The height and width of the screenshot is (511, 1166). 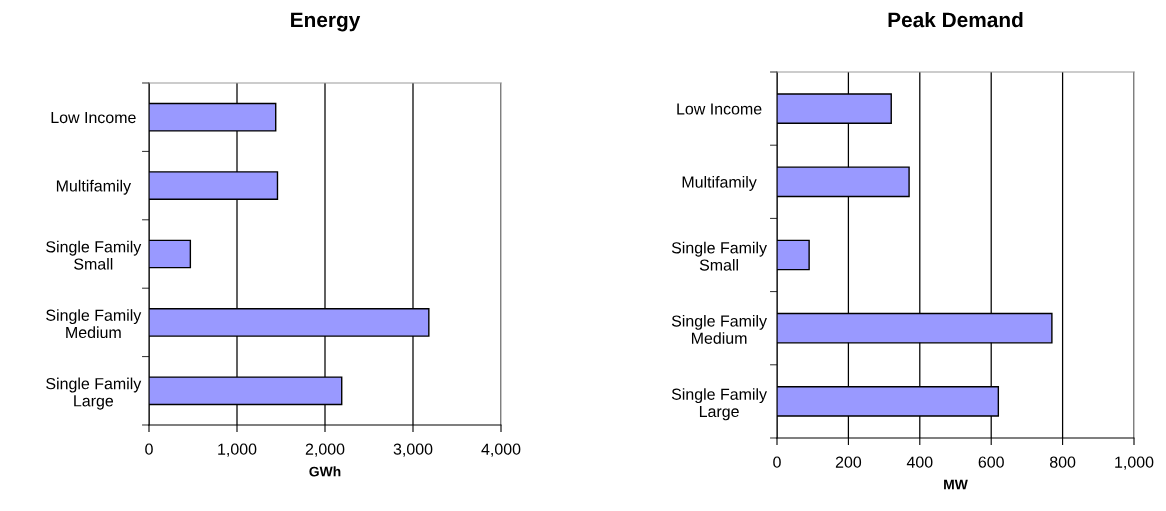 I want to click on chart-title: Peak Demand, so click(x=955, y=19).